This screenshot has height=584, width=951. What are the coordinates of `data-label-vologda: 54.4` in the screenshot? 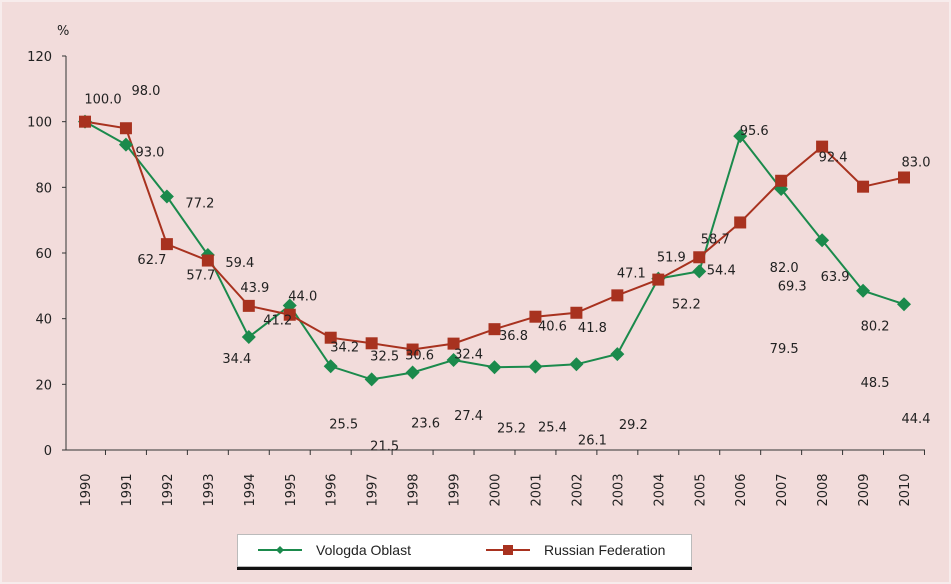 It's located at (721, 270).